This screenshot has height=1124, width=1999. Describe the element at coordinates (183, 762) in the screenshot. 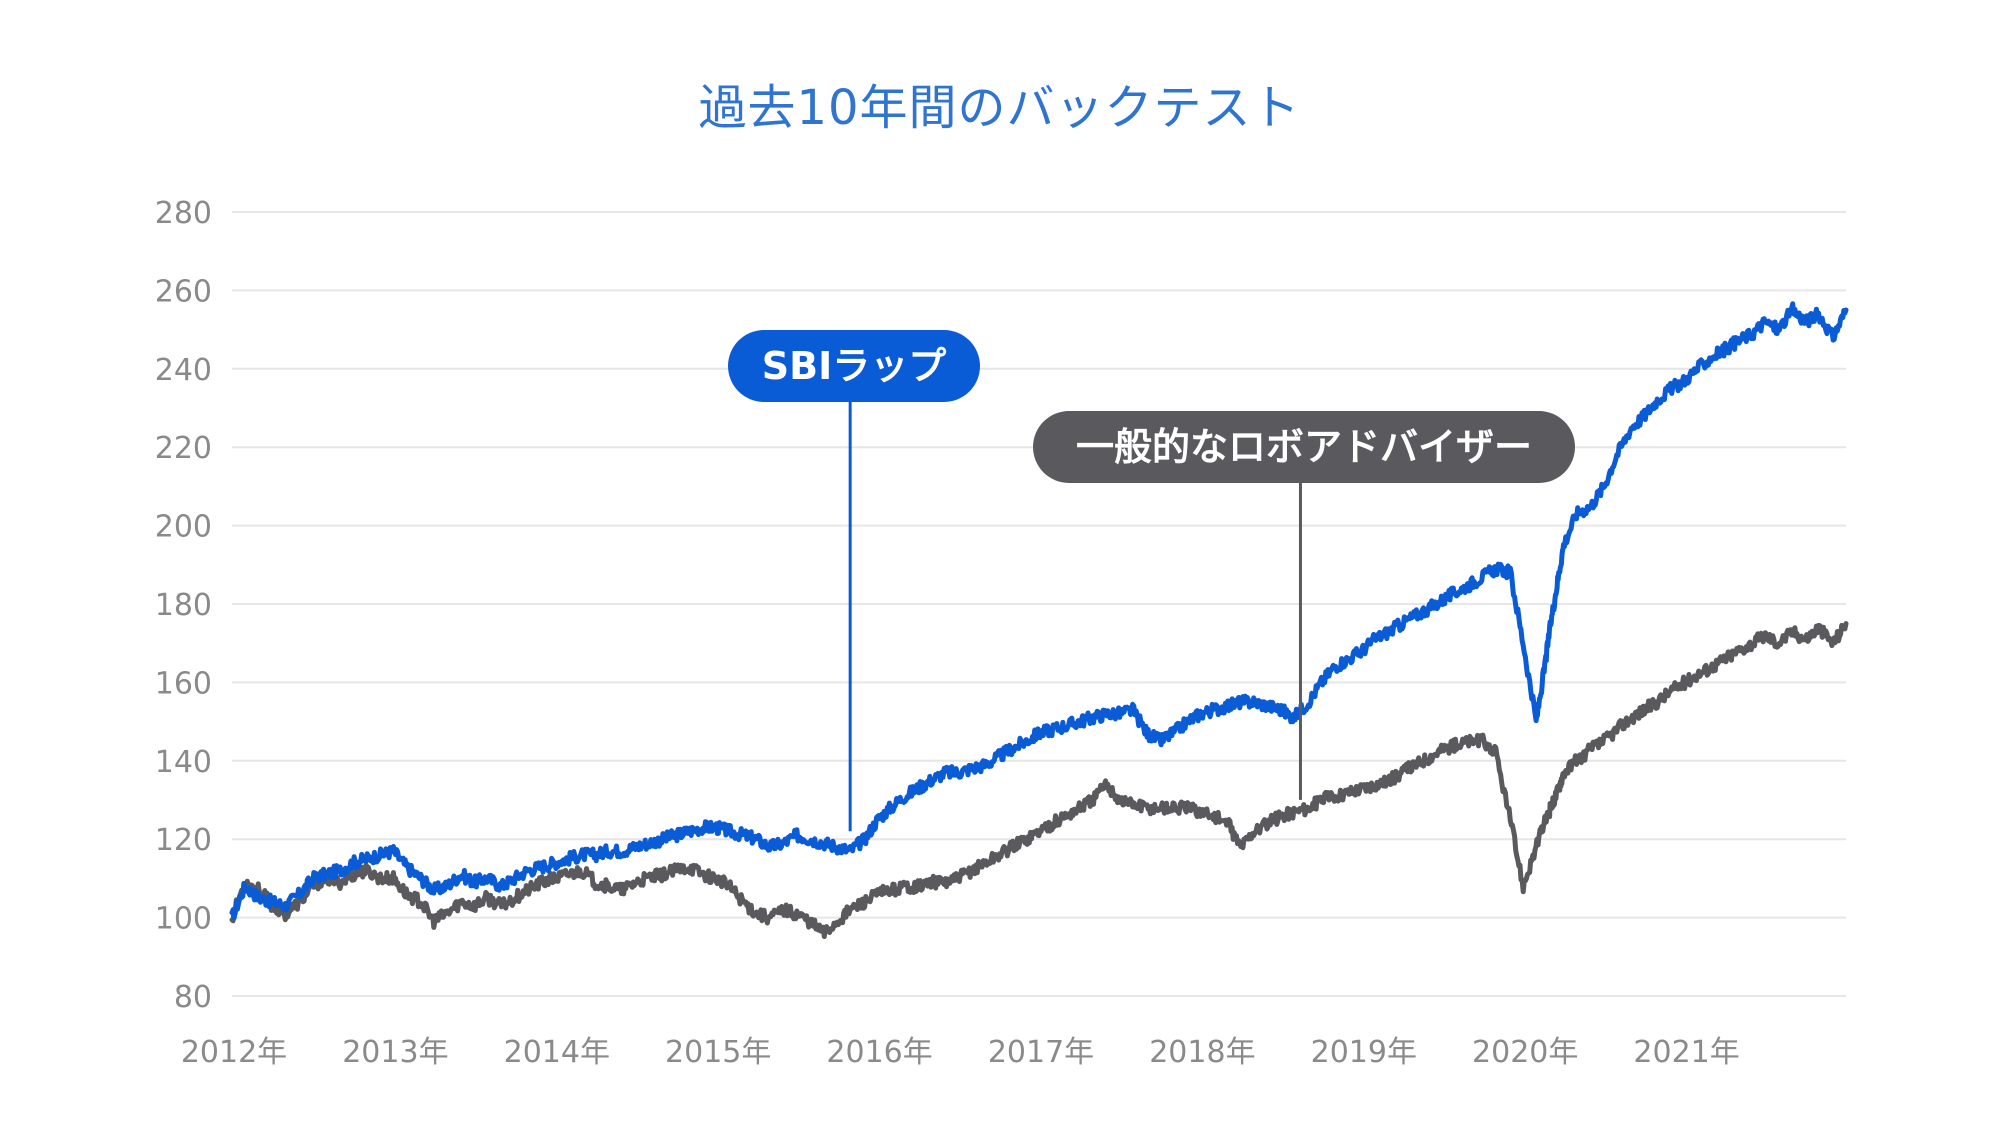

I see `y-tick-label: 140` at that location.